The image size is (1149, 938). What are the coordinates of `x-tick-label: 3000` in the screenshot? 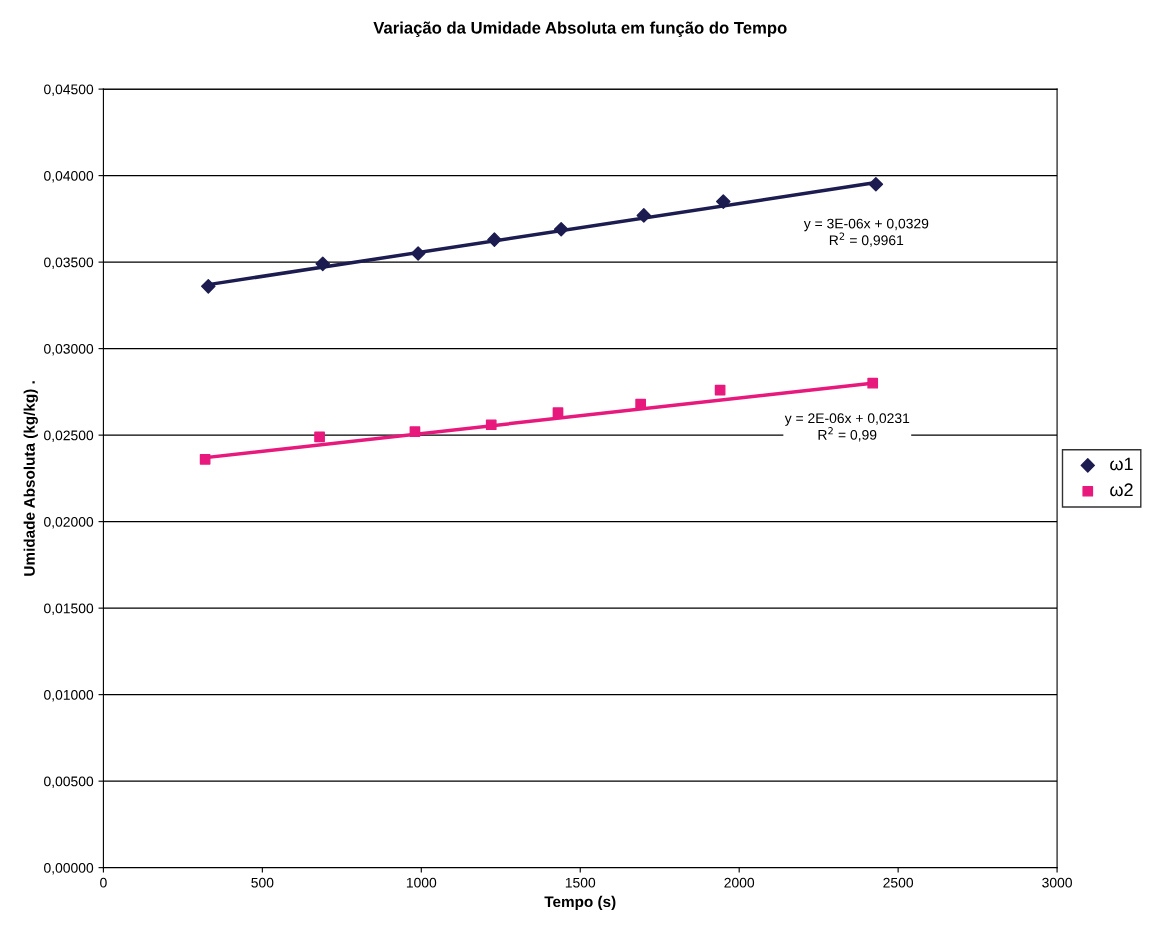 It's located at (1057, 882).